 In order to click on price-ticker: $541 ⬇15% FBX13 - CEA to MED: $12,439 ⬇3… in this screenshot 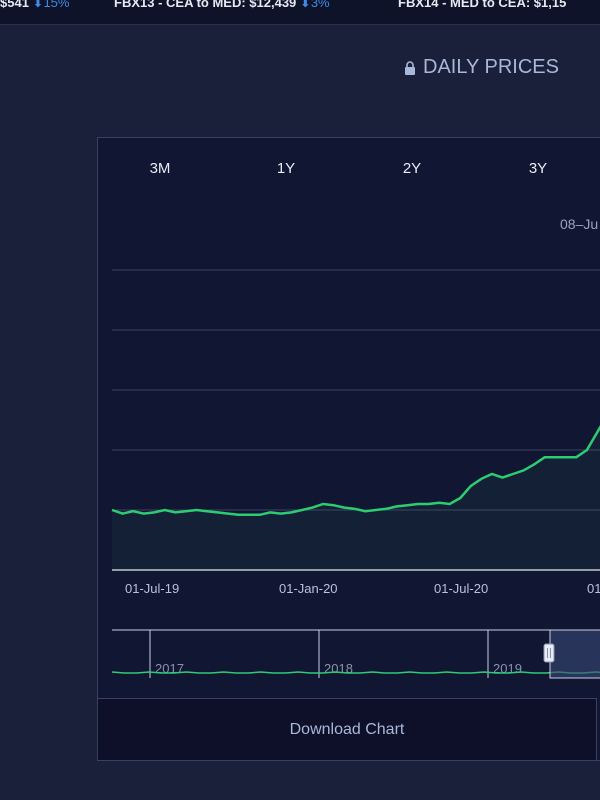, I will do `click(300, 12)`.